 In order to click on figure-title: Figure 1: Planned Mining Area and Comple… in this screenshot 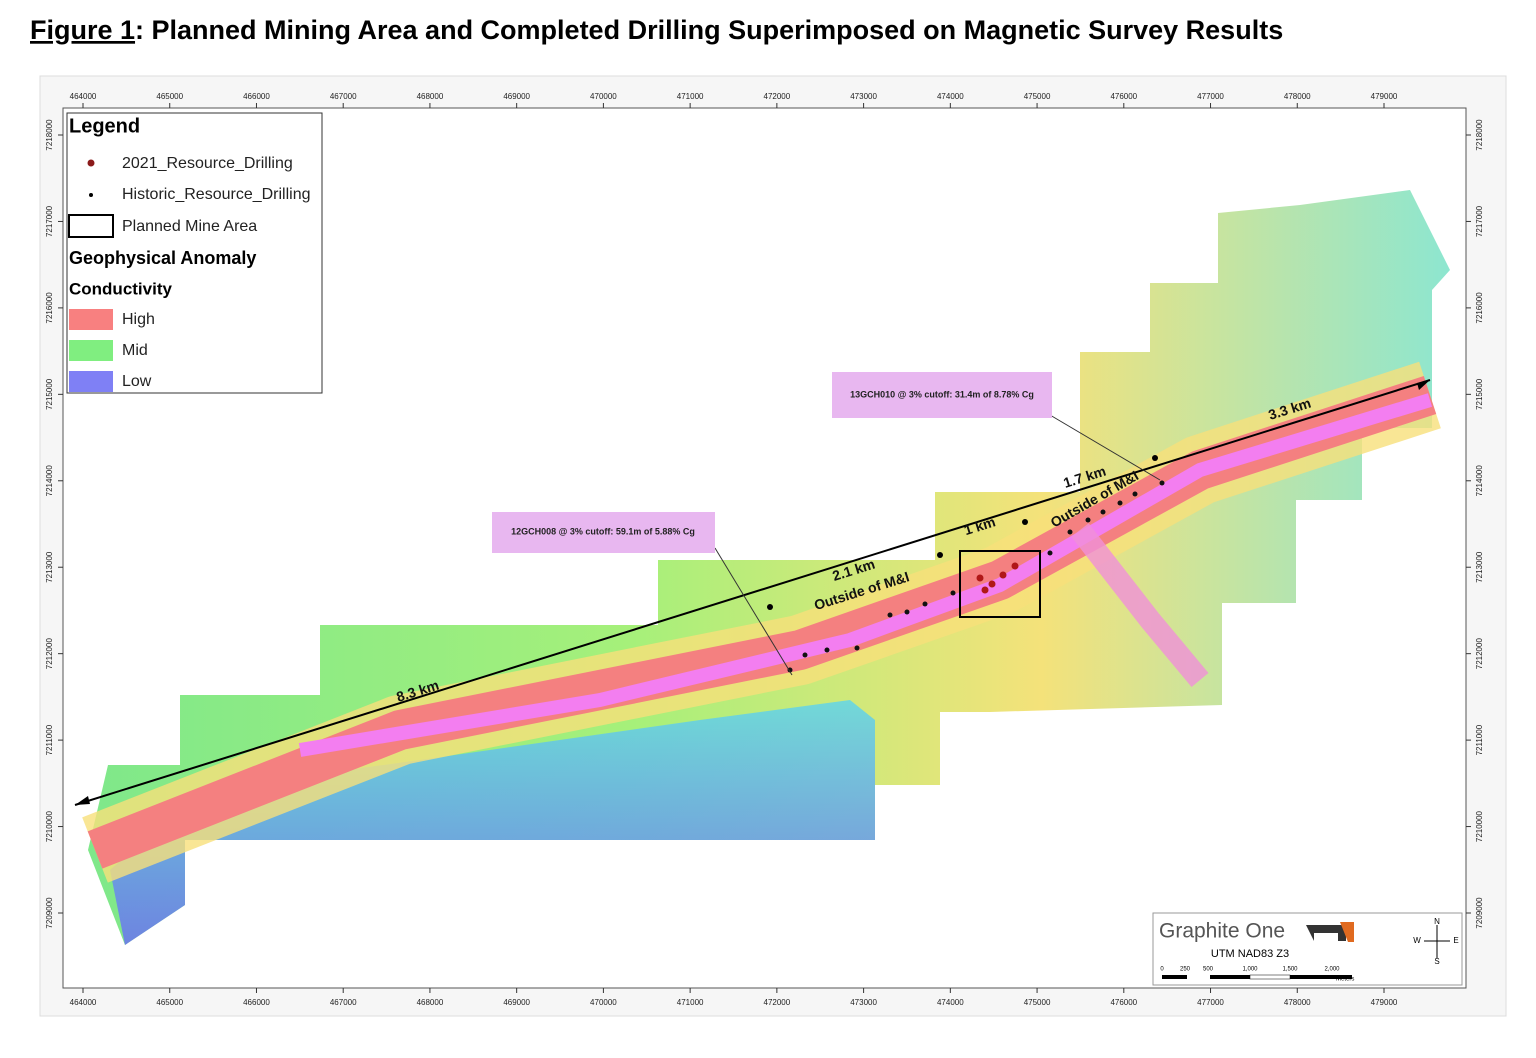, I will do `click(656, 30)`.